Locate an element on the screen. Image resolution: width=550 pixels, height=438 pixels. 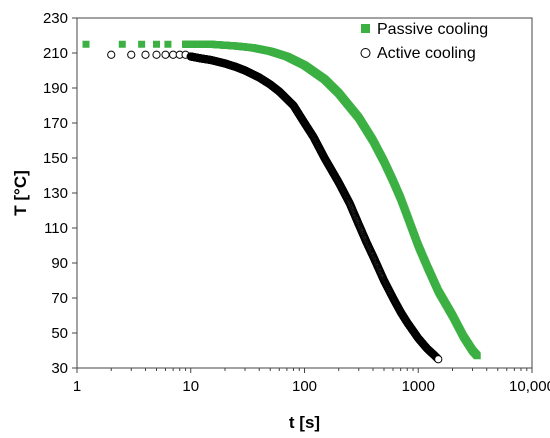
y-tick-label: 130 is located at coordinates (55, 193).